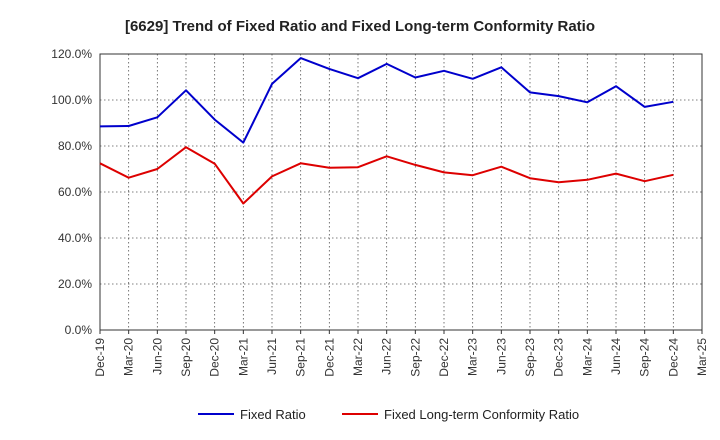  I want to click on x-tick-label: Dec-24, so click(673, 357).